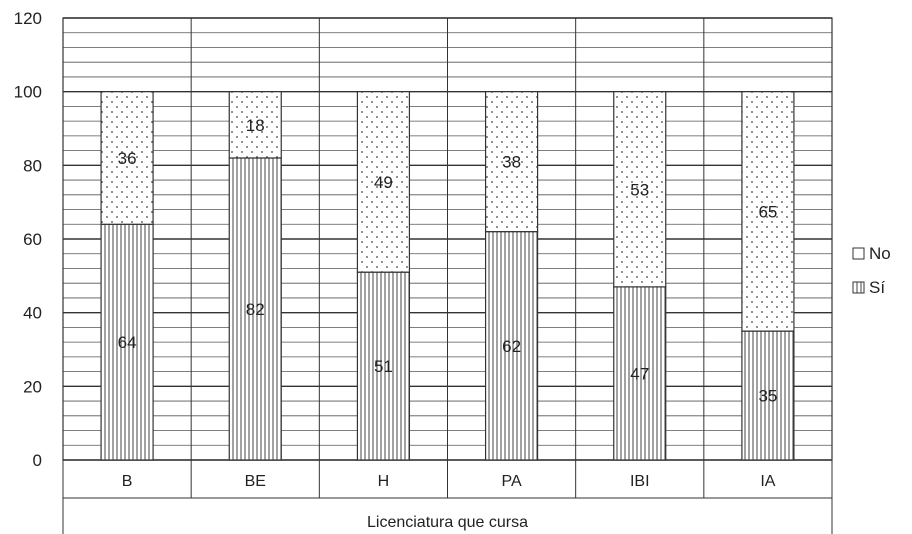 This screenshot has width=912, height=534. I want to click on x-tick-label: IA, so click(767, 481).